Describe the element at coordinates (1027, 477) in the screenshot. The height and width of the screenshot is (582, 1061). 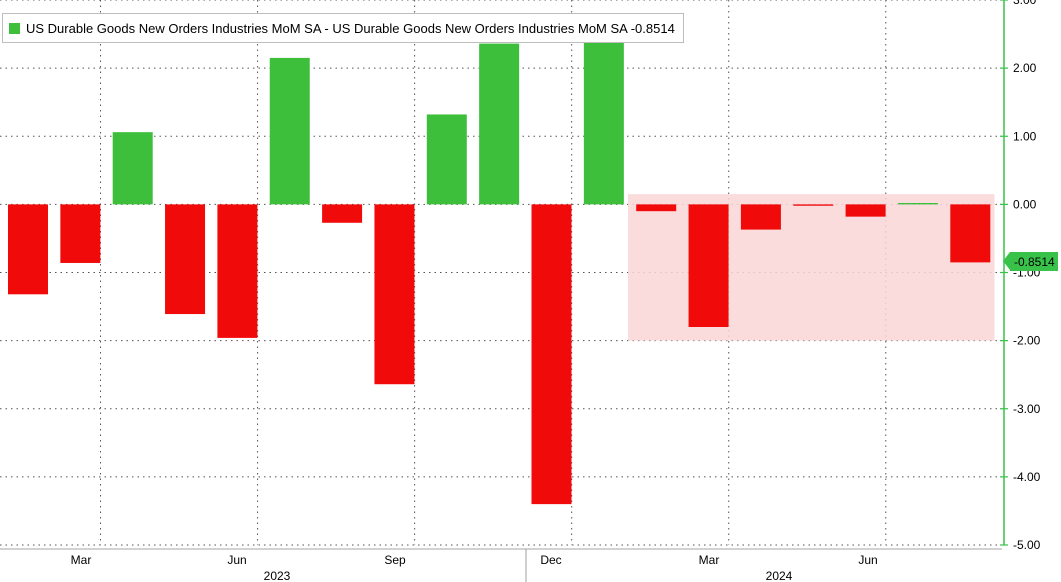
I see `y-tick-label: -4.00` at that location.